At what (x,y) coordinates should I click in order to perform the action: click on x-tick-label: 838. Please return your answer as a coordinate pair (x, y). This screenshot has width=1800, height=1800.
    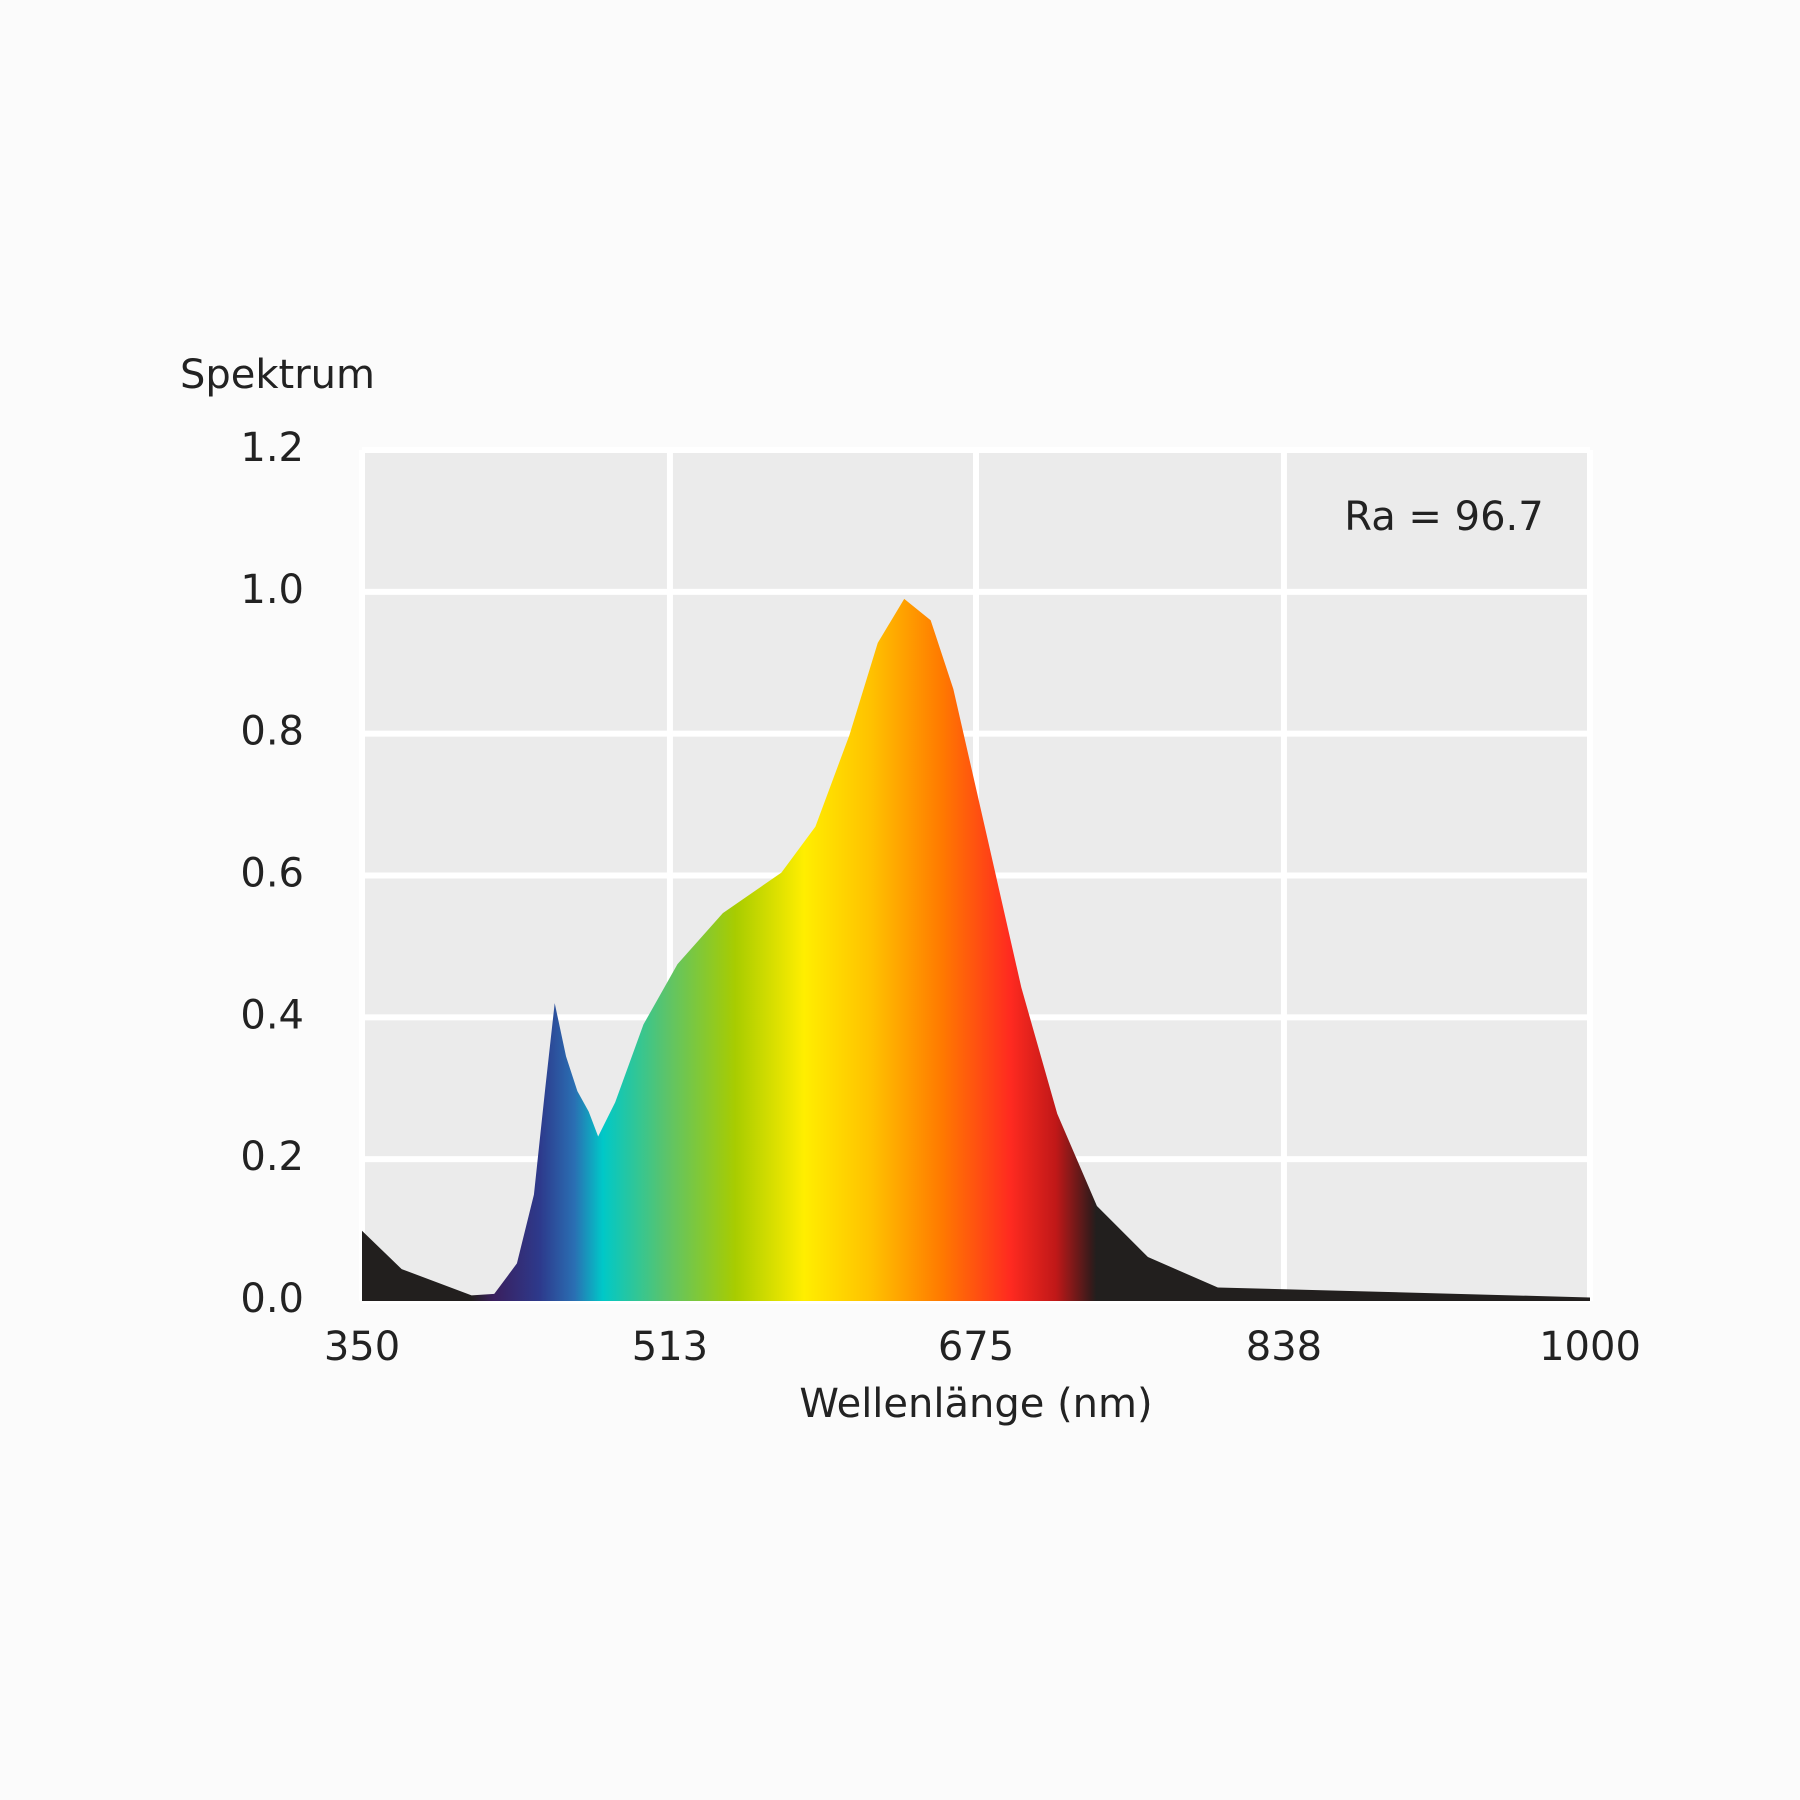
    Looking at the image, I should click on (1284, 1347).